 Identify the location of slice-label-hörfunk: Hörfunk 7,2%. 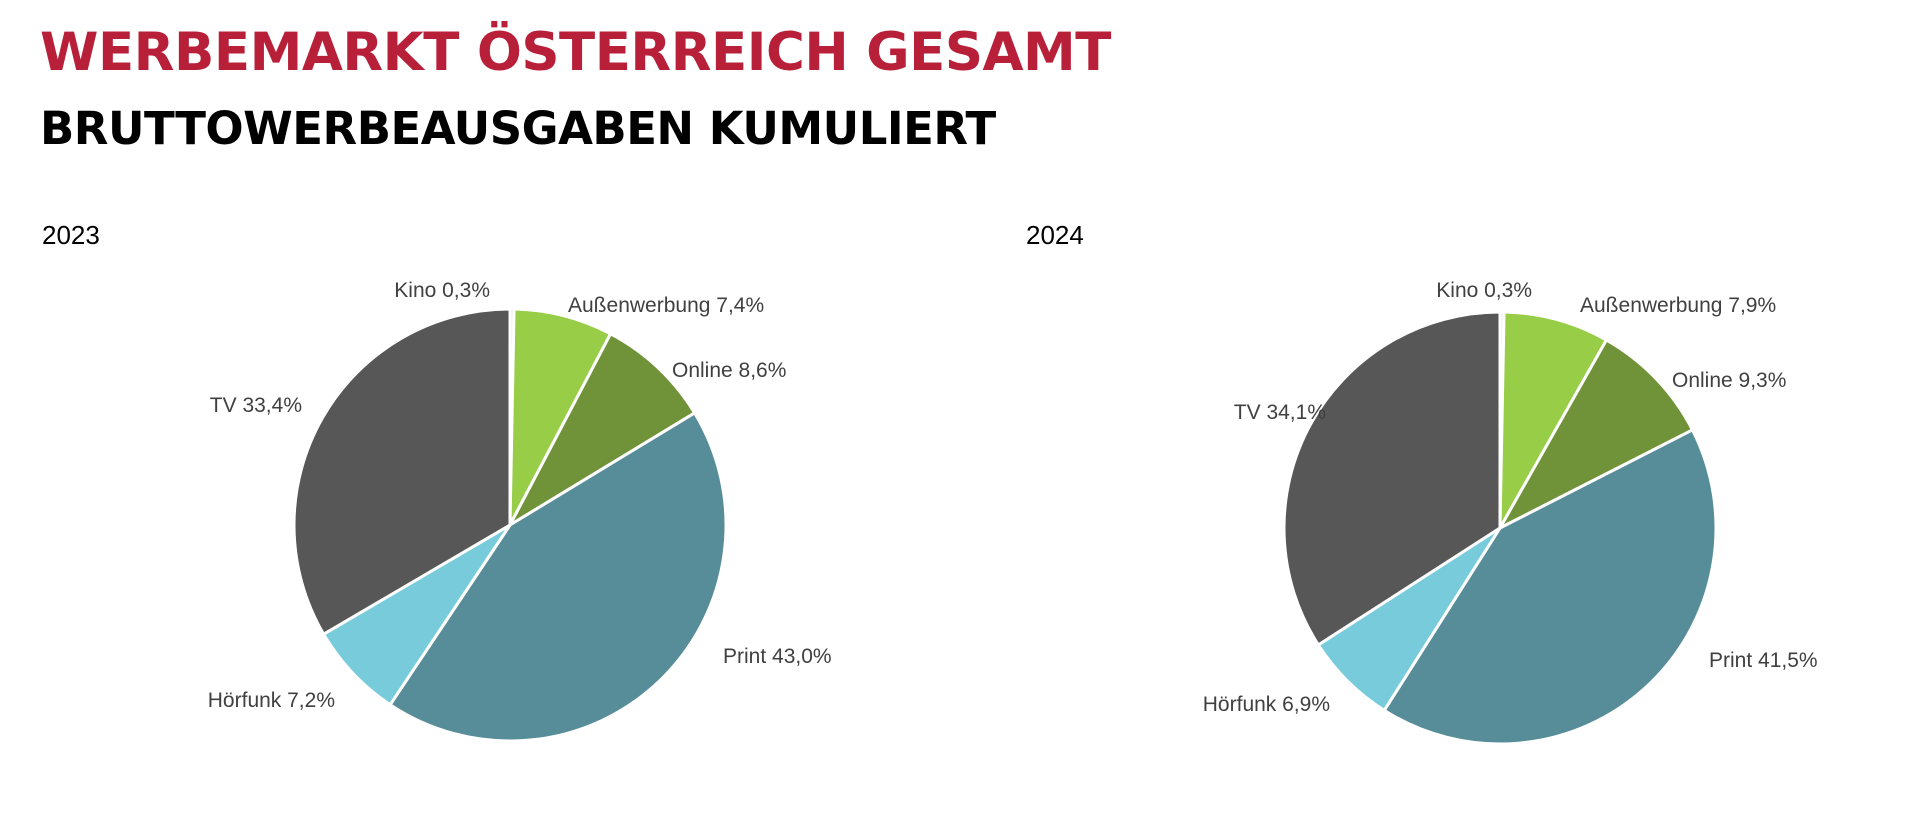
(271, 700).